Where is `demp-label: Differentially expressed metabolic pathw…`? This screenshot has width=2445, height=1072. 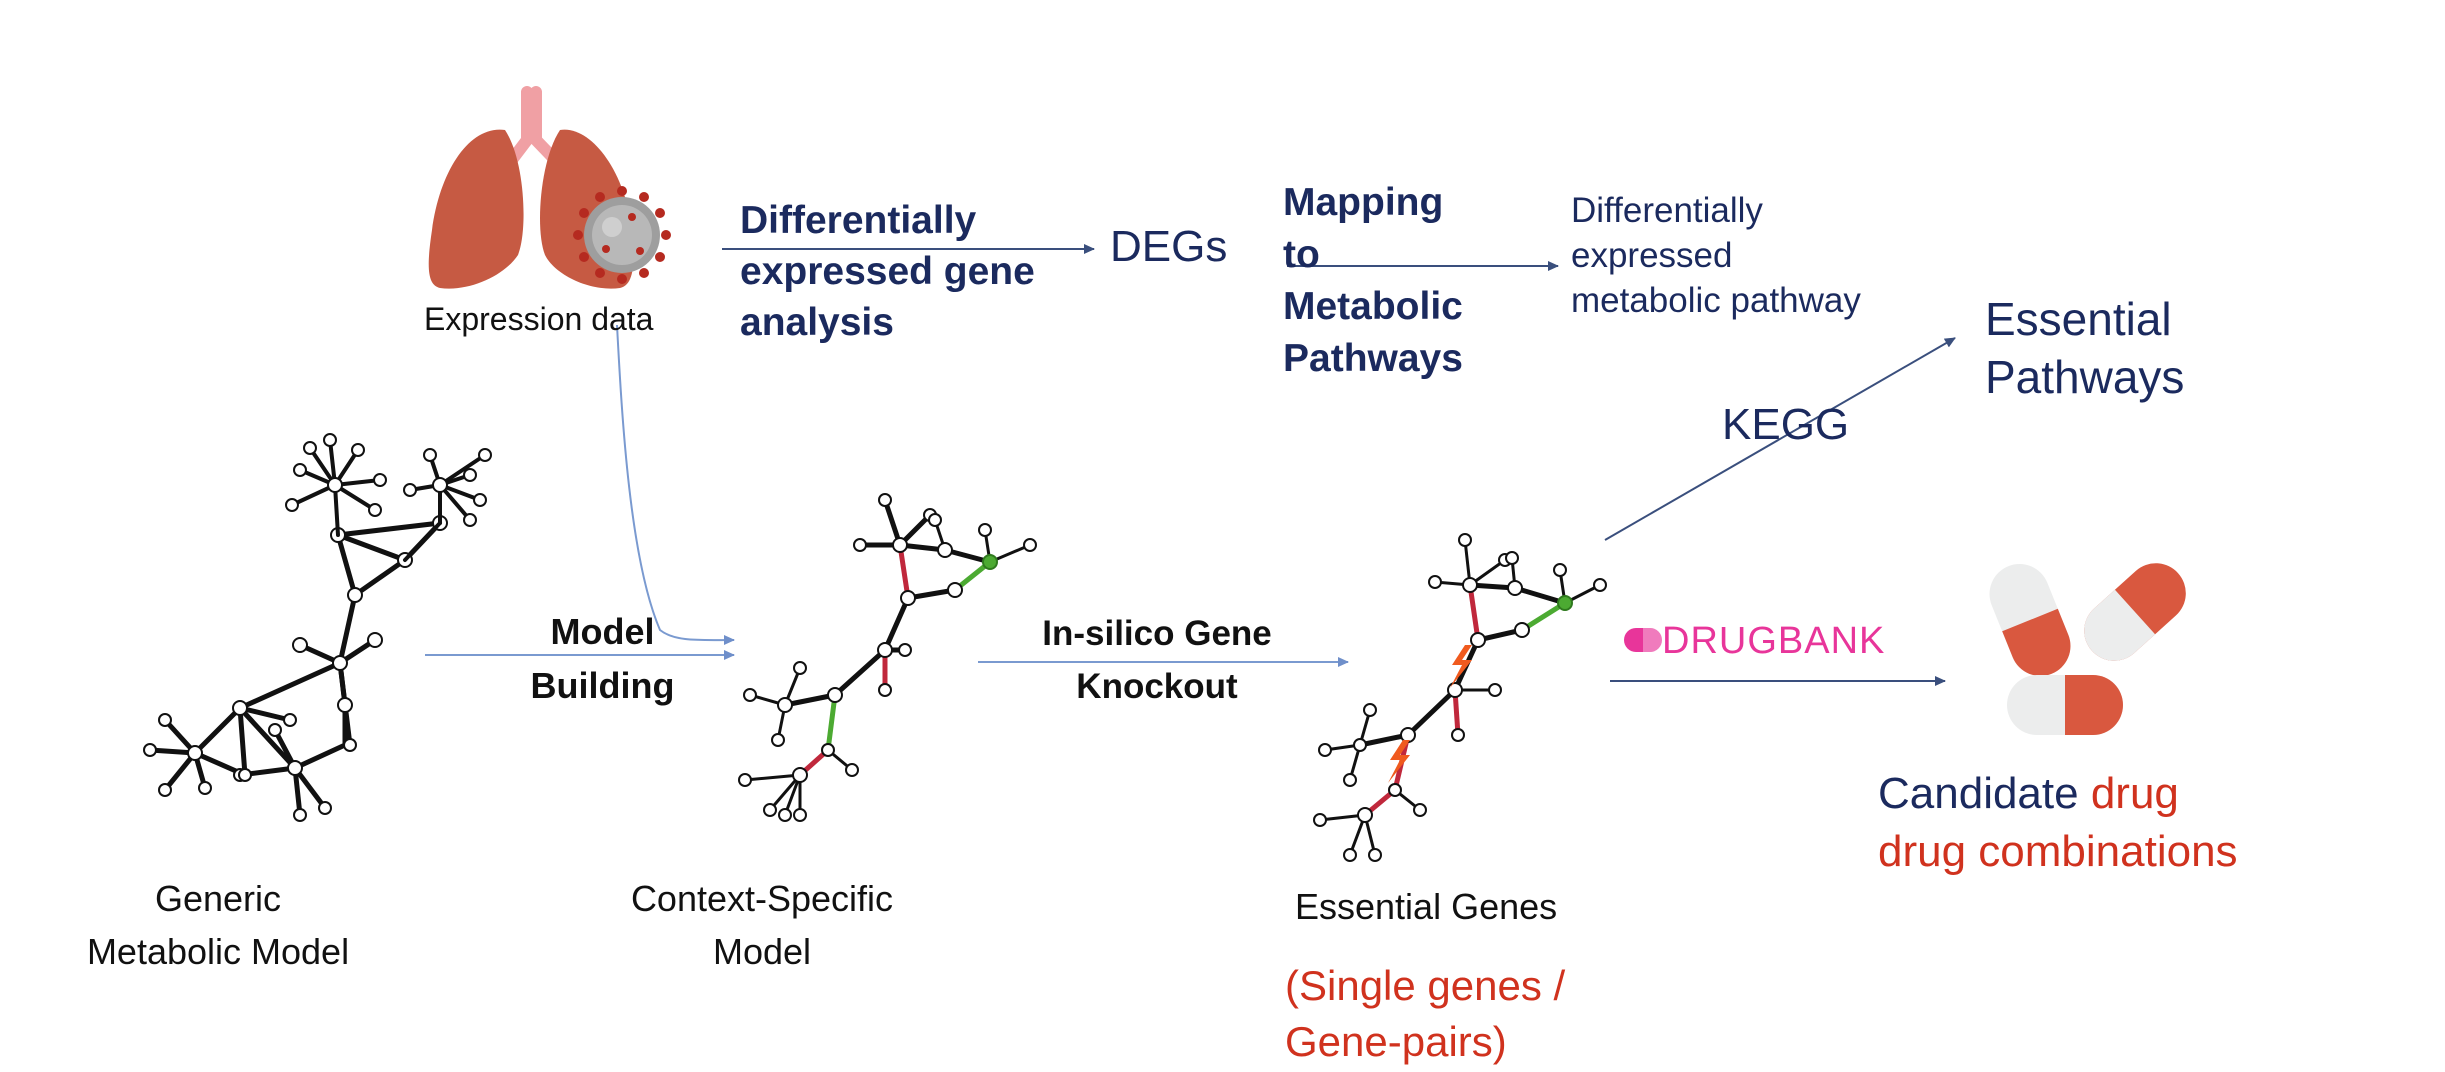
demp-label: Differentially expressed metabolic pathw… is located at coordinates (1716, 255).